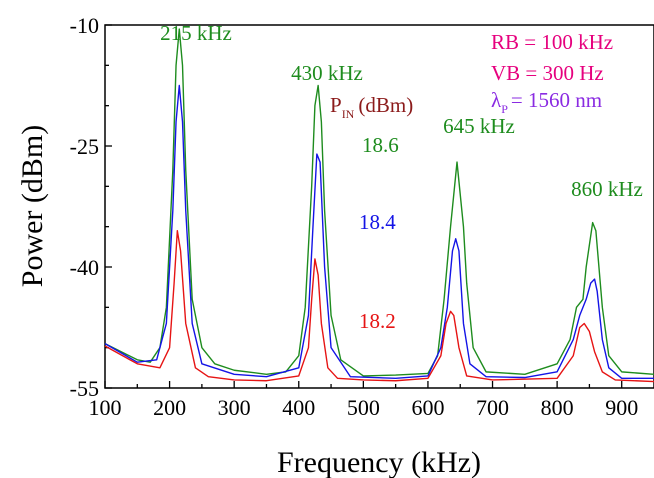 The height and width of the screenshot is (478, 654). What do you see at coordinates (84, 267) in the screenshot?
I see `y-tick-label: -40` at bounding box center [84, 267].